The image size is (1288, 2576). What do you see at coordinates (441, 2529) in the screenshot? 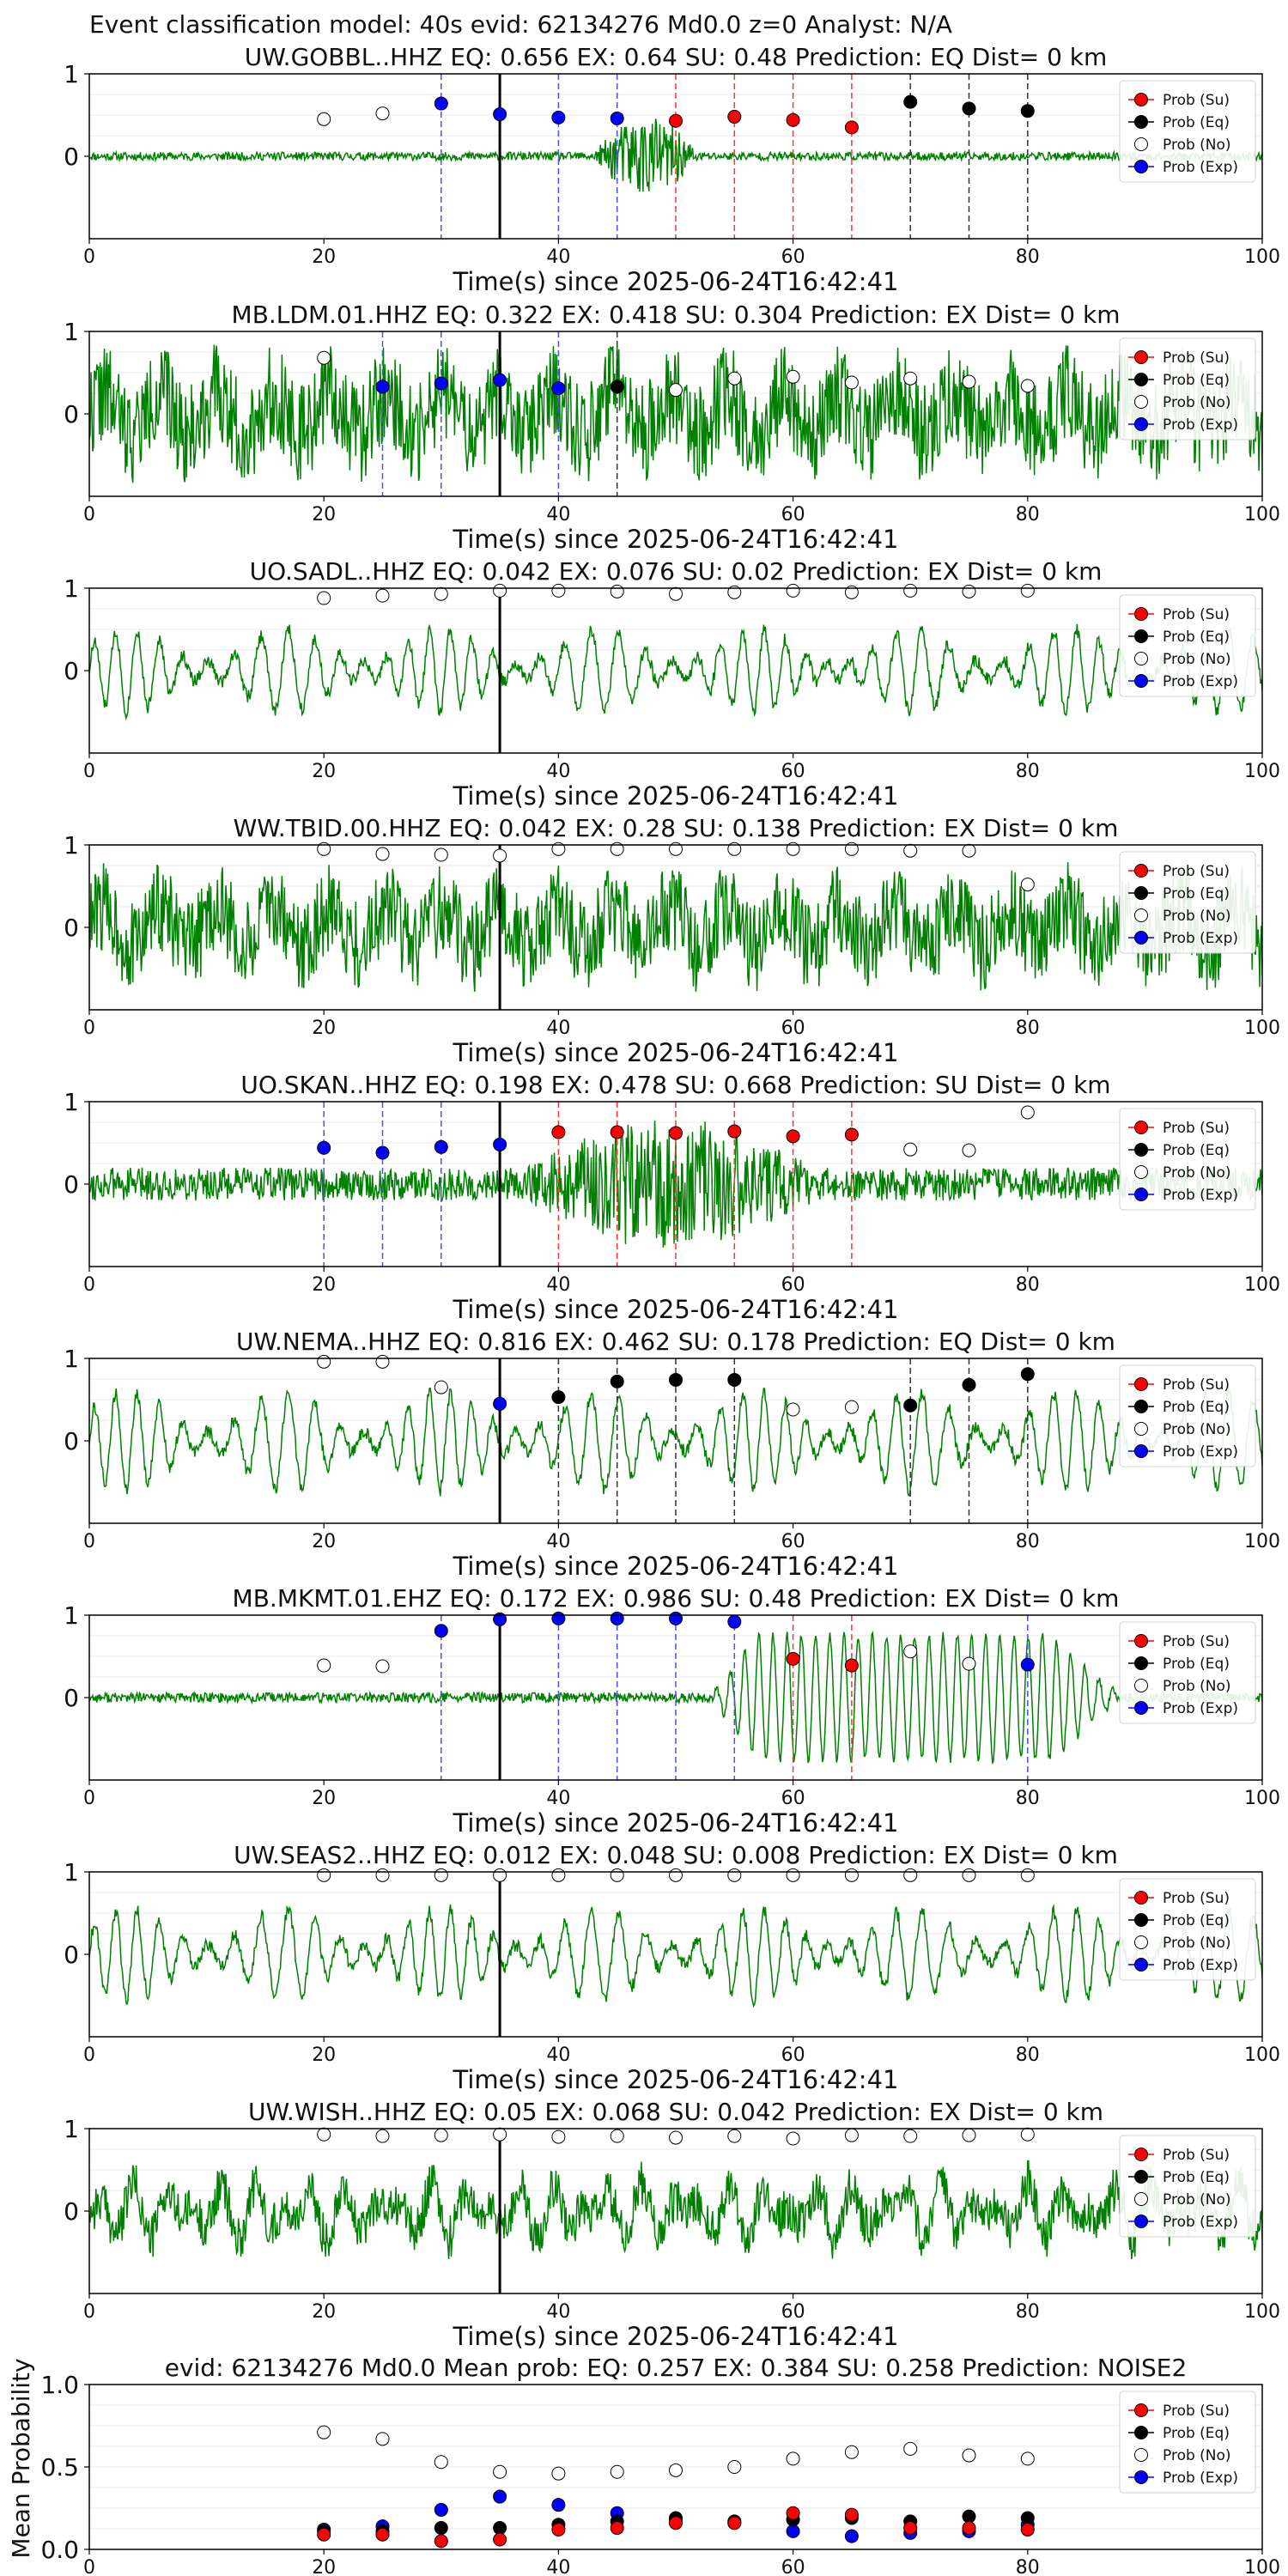
I see `mean-point-eq` at bounding box center [441, 2529].